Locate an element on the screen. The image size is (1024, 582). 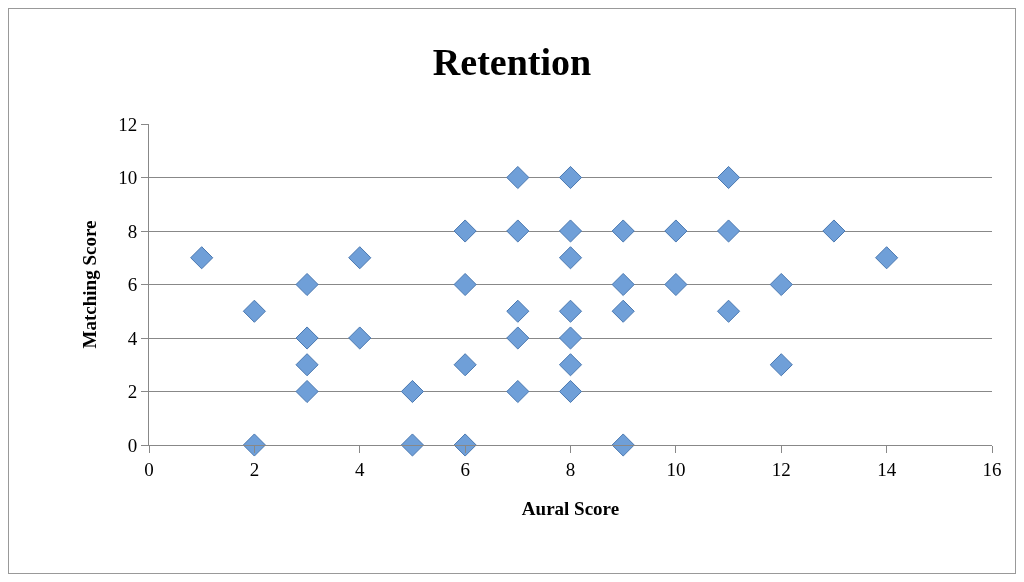
chart-title: Retention is located at coordinates (512, 62).